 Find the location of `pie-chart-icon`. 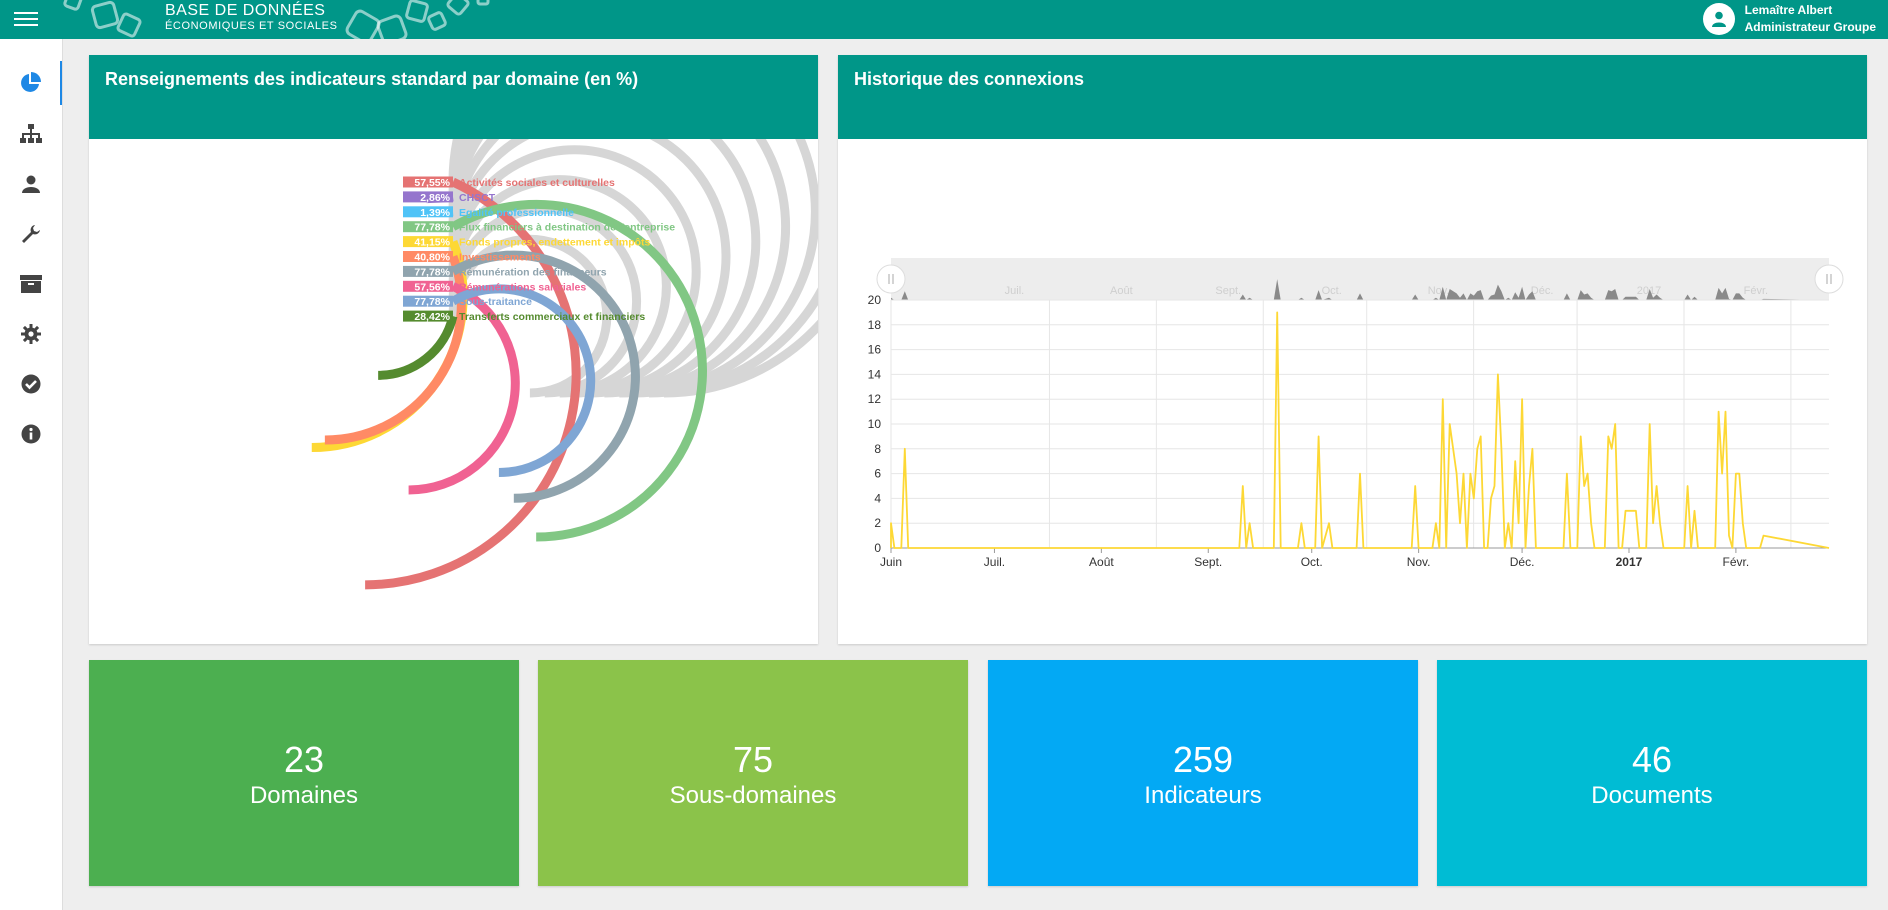

pie-chart-icon is located at coordinates (31, 82).